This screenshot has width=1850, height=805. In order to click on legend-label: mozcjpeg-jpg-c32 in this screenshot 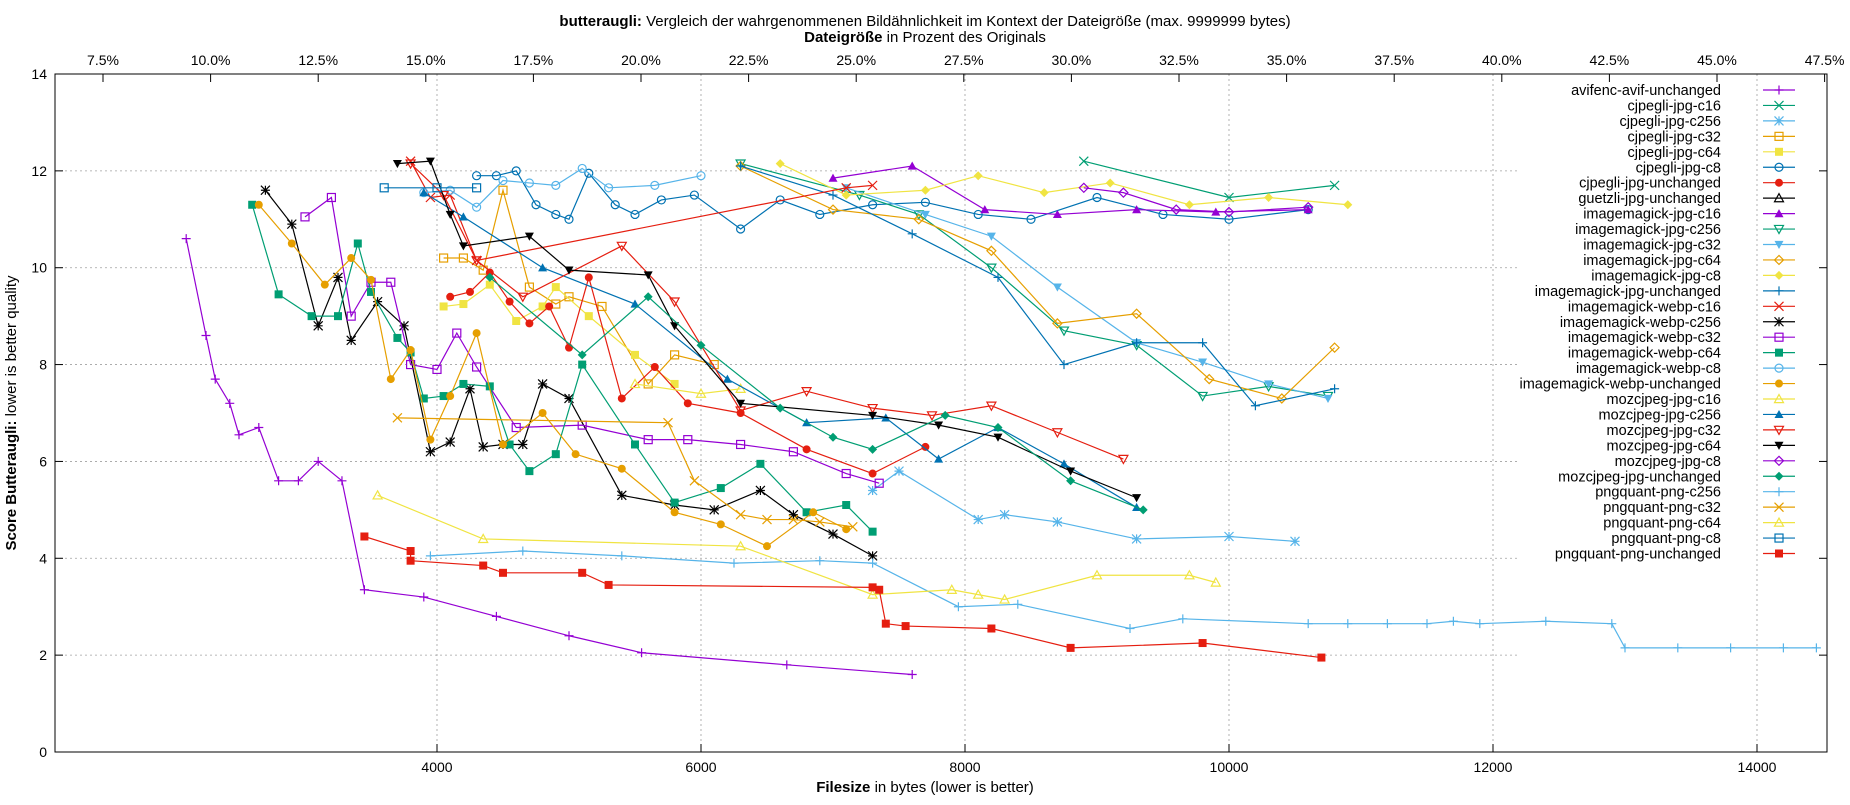, I will do `click(1664, 431)`.